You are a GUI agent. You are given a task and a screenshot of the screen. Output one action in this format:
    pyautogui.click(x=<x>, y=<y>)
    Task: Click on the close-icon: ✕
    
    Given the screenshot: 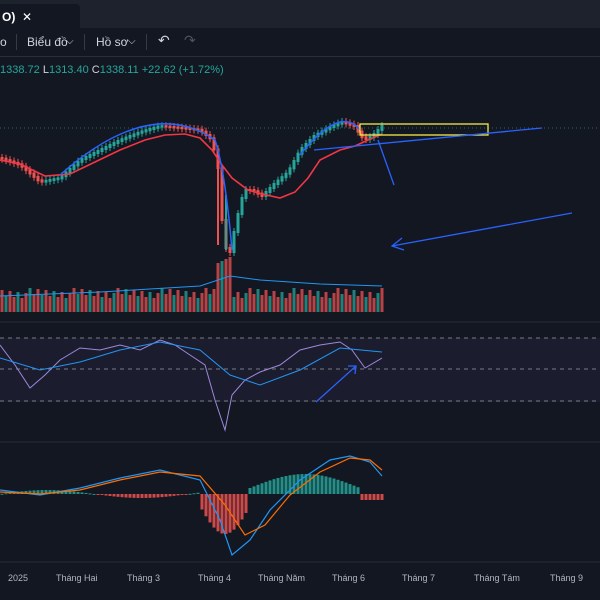 What is the action you would take?
    pyautogui.click(x=27, y=17)
    